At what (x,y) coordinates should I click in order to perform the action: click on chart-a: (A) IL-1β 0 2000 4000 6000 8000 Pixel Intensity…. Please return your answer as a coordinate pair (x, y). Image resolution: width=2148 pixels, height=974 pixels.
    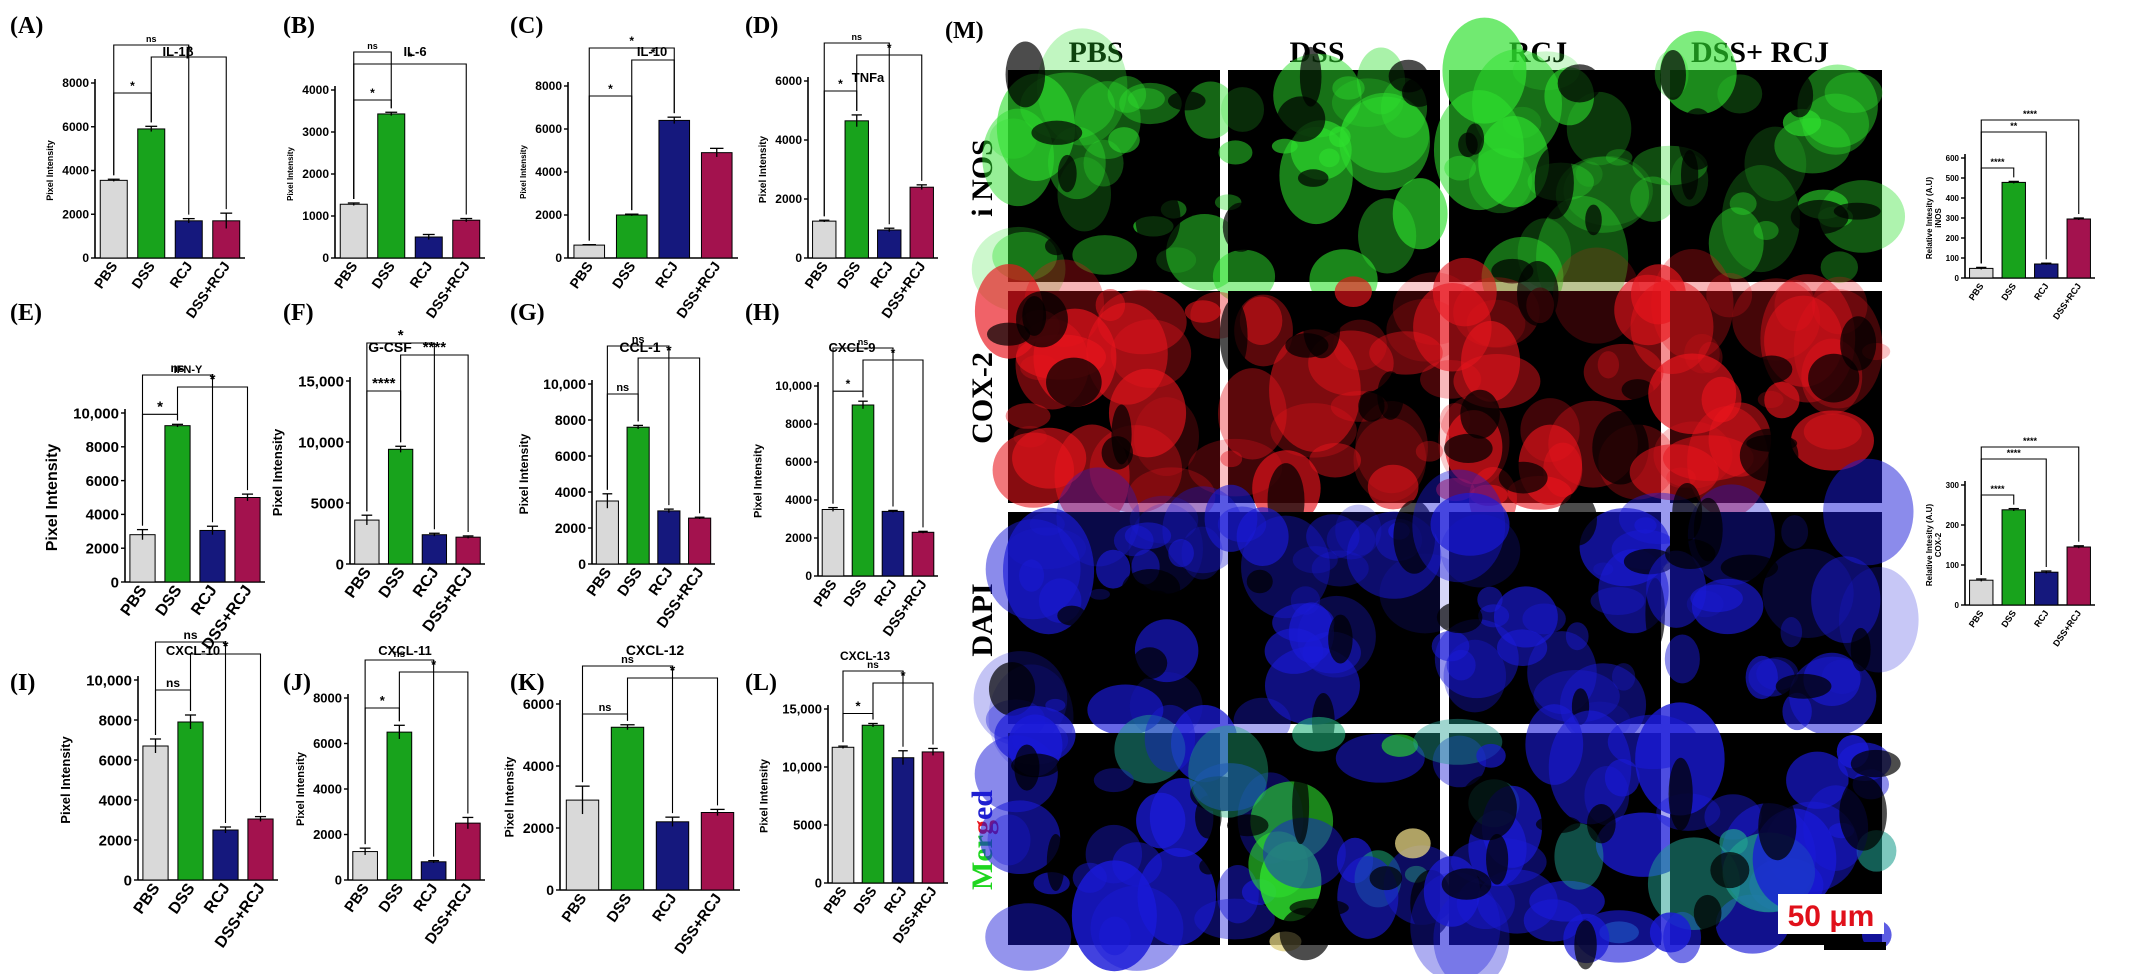
    Looking at the image, I should click on (127, 167).